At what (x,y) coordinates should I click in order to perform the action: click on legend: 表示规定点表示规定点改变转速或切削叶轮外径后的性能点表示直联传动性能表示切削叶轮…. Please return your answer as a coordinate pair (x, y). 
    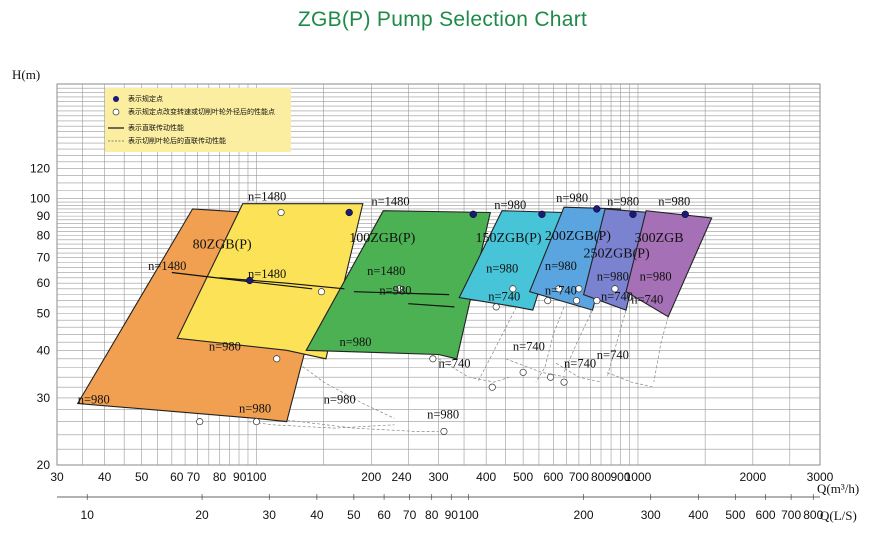
    Looking at the image, I should click on (198, 120).